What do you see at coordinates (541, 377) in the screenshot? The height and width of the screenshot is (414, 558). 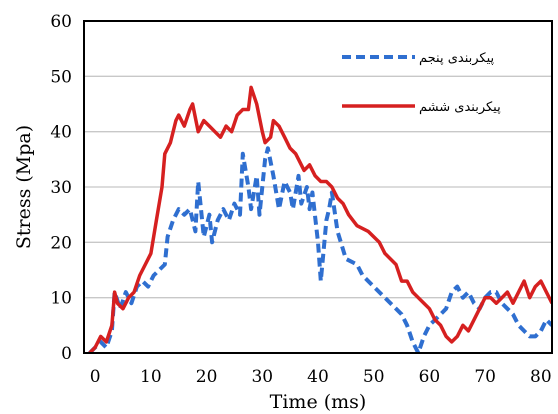 I see `x-tick-label: 80` at bounding box center [541, 377].